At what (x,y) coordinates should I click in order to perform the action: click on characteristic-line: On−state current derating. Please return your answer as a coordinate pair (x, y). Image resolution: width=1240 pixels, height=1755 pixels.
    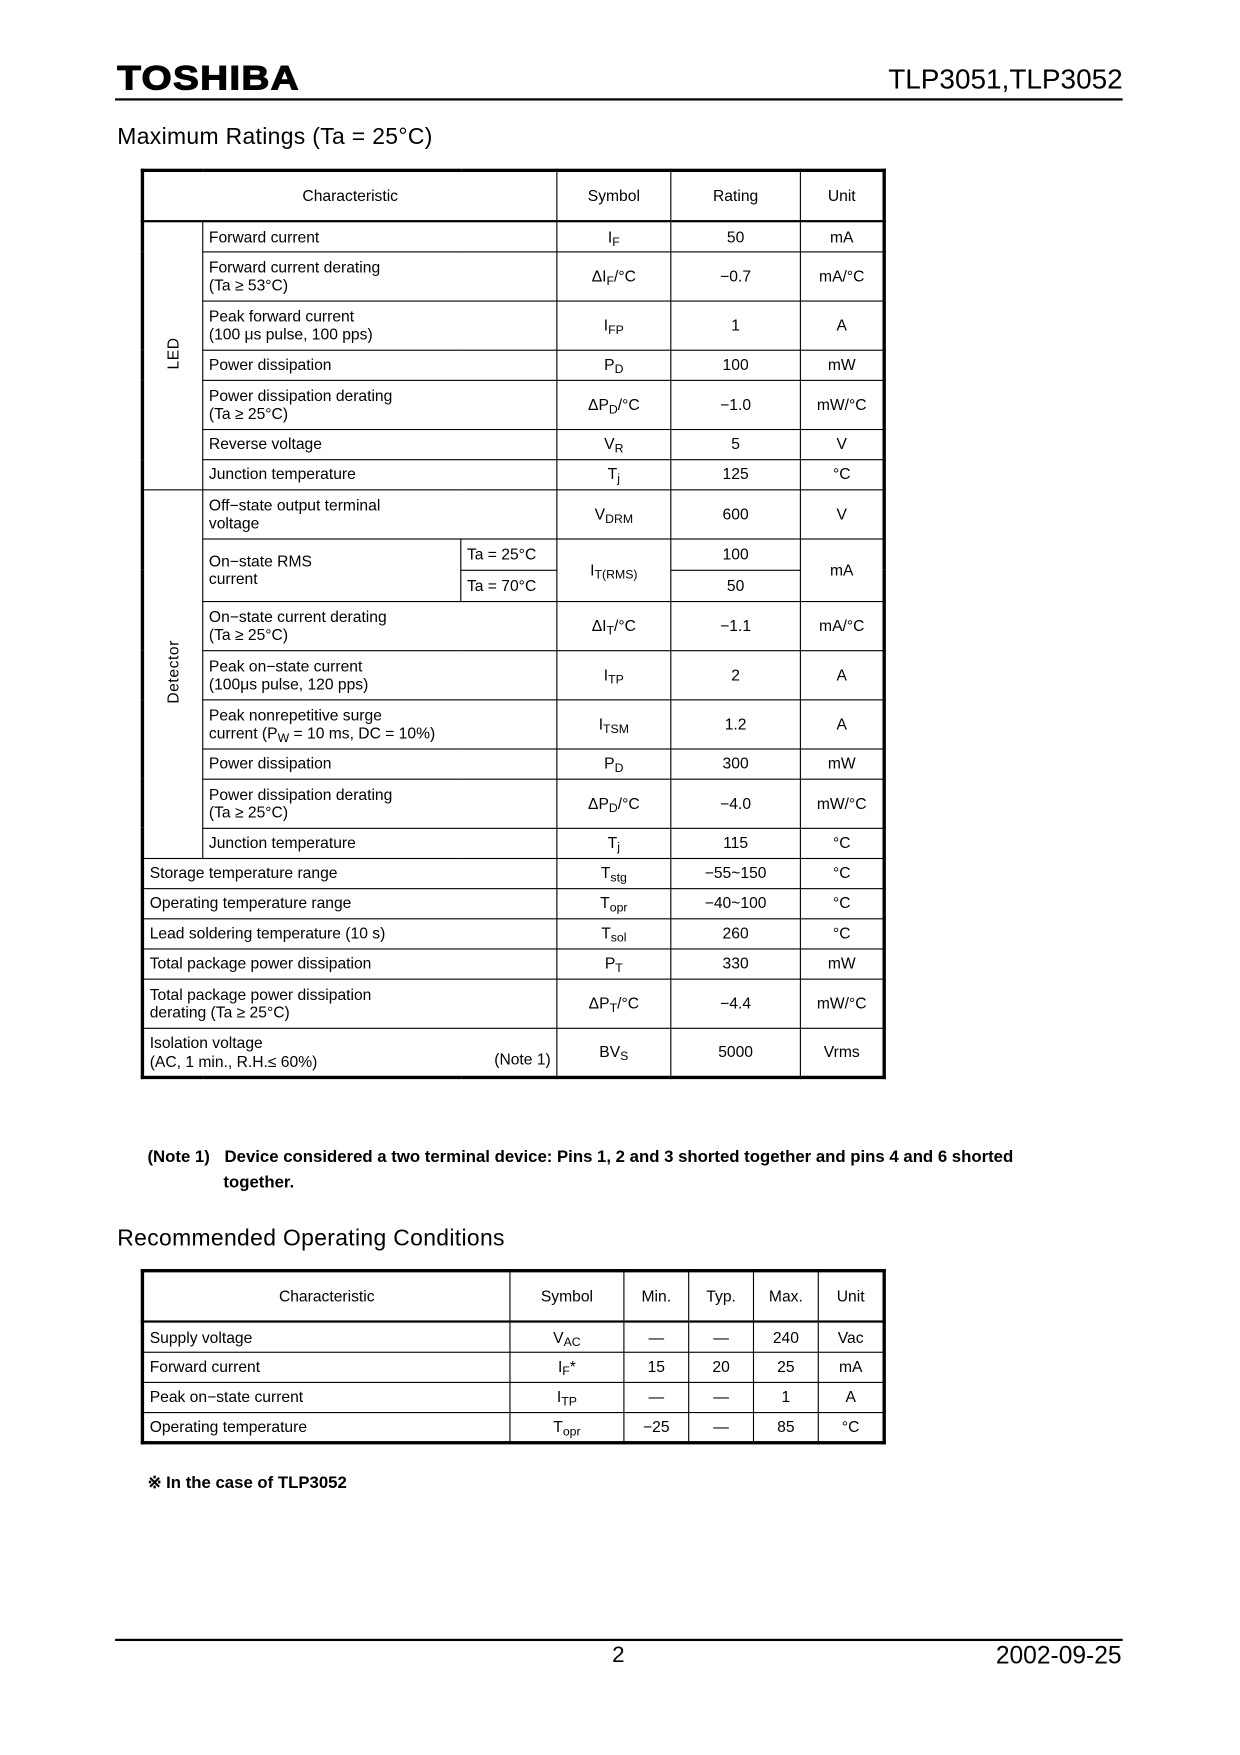
    Looking at the image, I should click on (297, 616).